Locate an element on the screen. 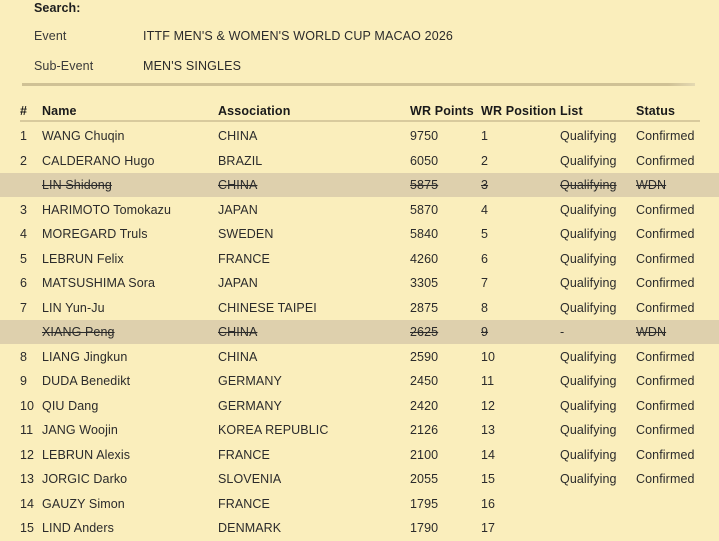  cell-wr-position: 2 is located at coordinates (485, 160).